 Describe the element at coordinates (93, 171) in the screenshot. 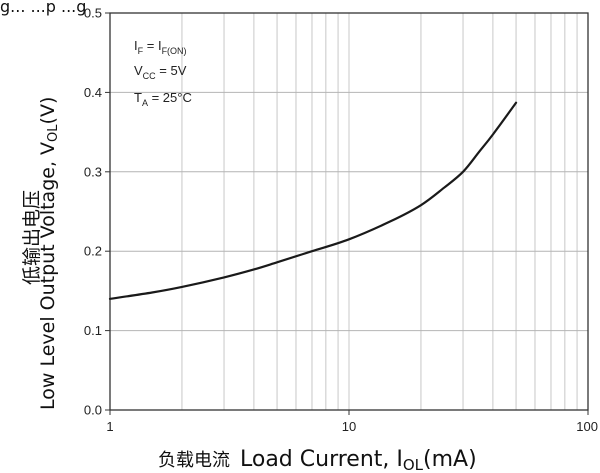

I see `y-tick-label: 0.3` at that location.